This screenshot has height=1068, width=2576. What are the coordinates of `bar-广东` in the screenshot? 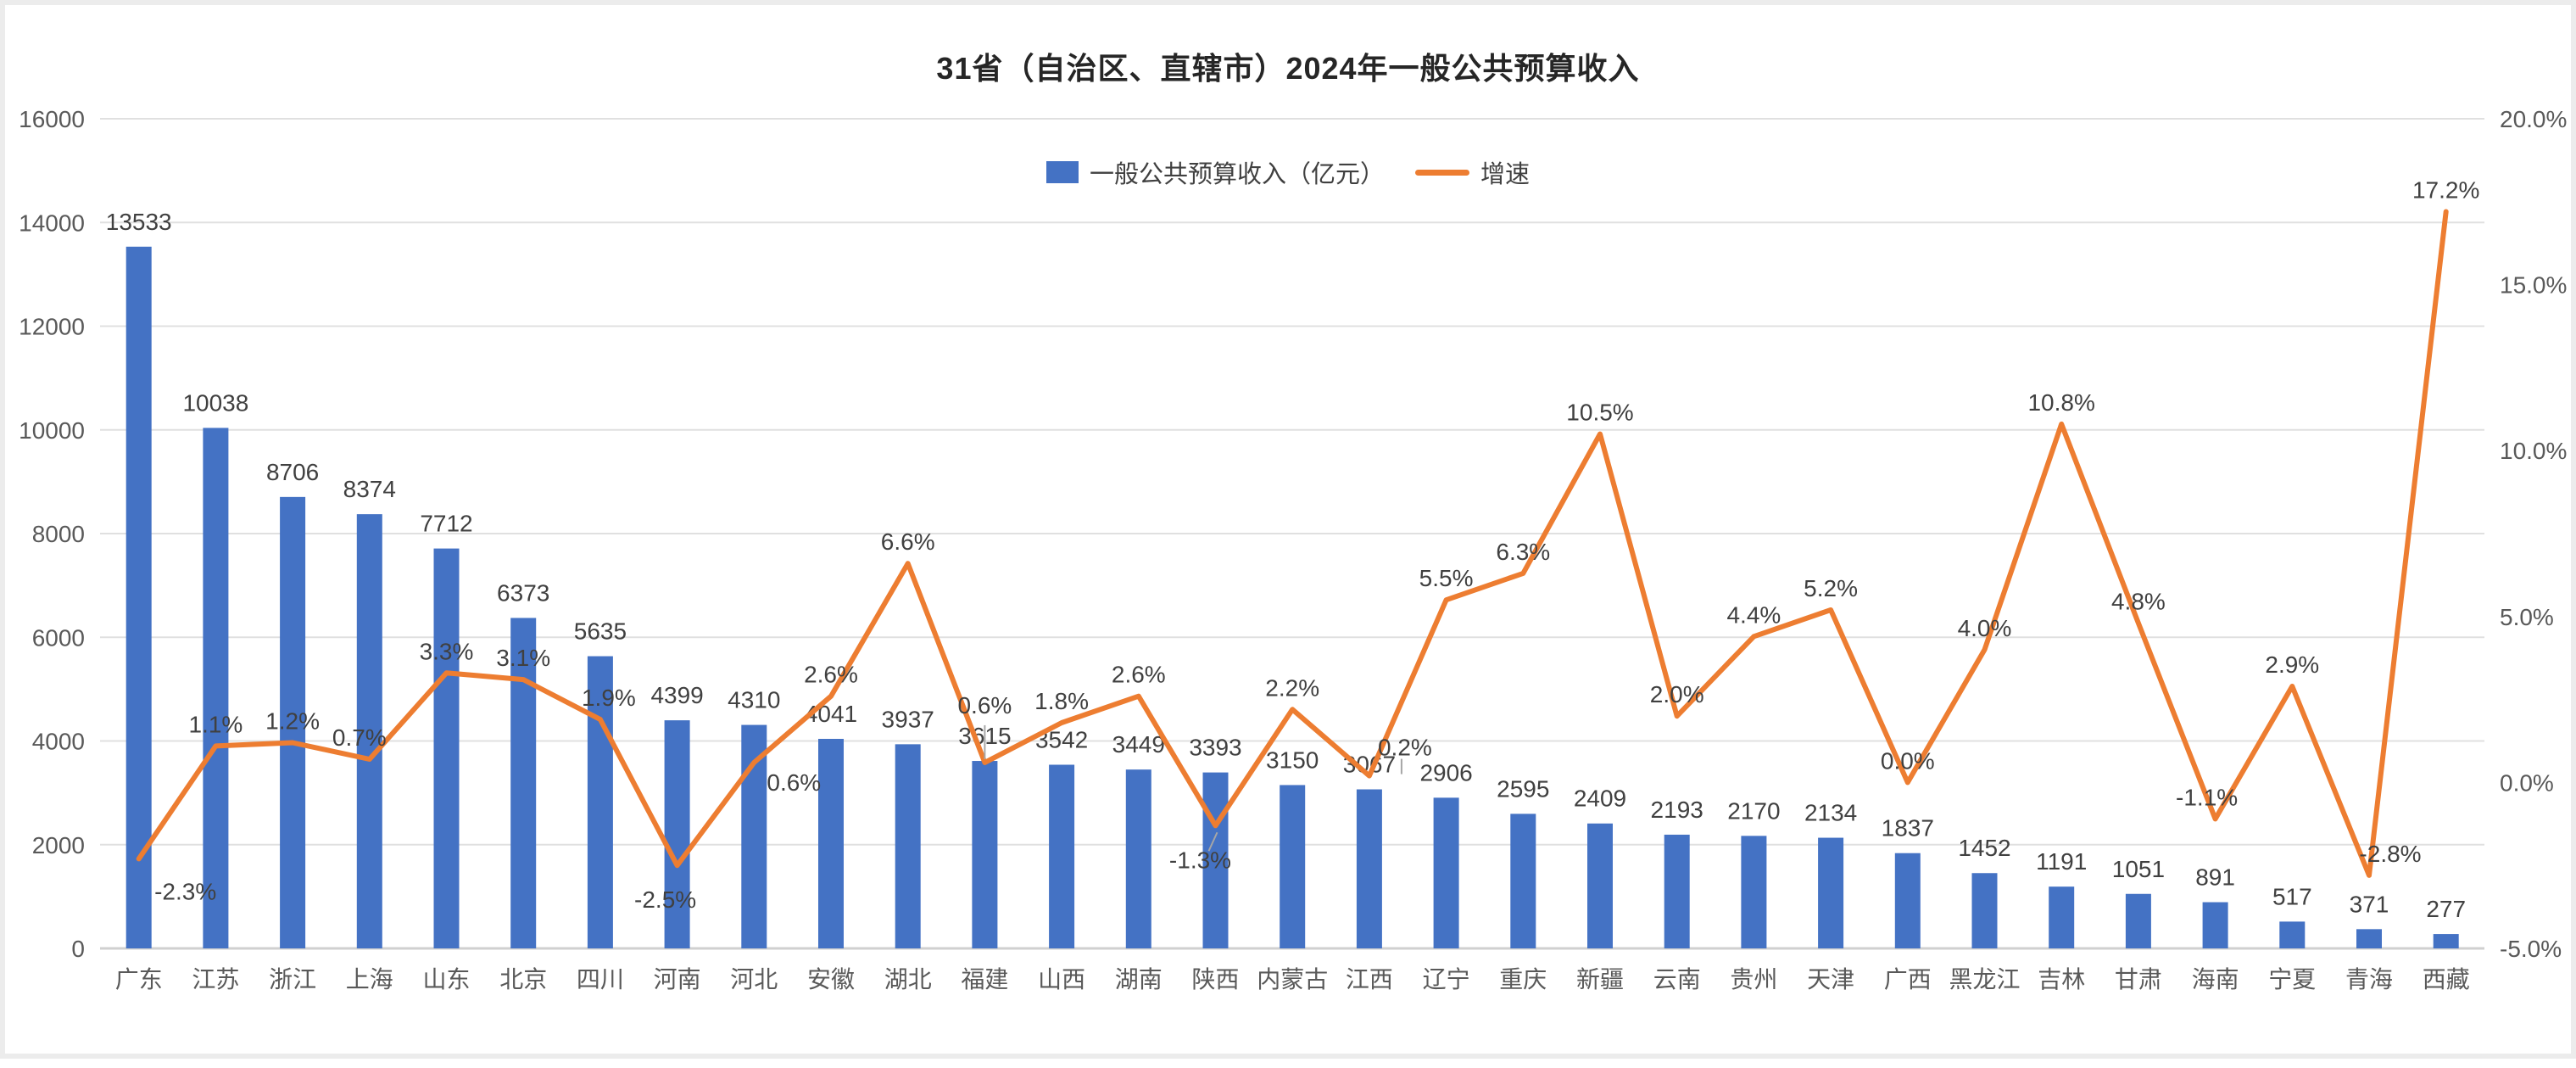 It's located at (138, 597).